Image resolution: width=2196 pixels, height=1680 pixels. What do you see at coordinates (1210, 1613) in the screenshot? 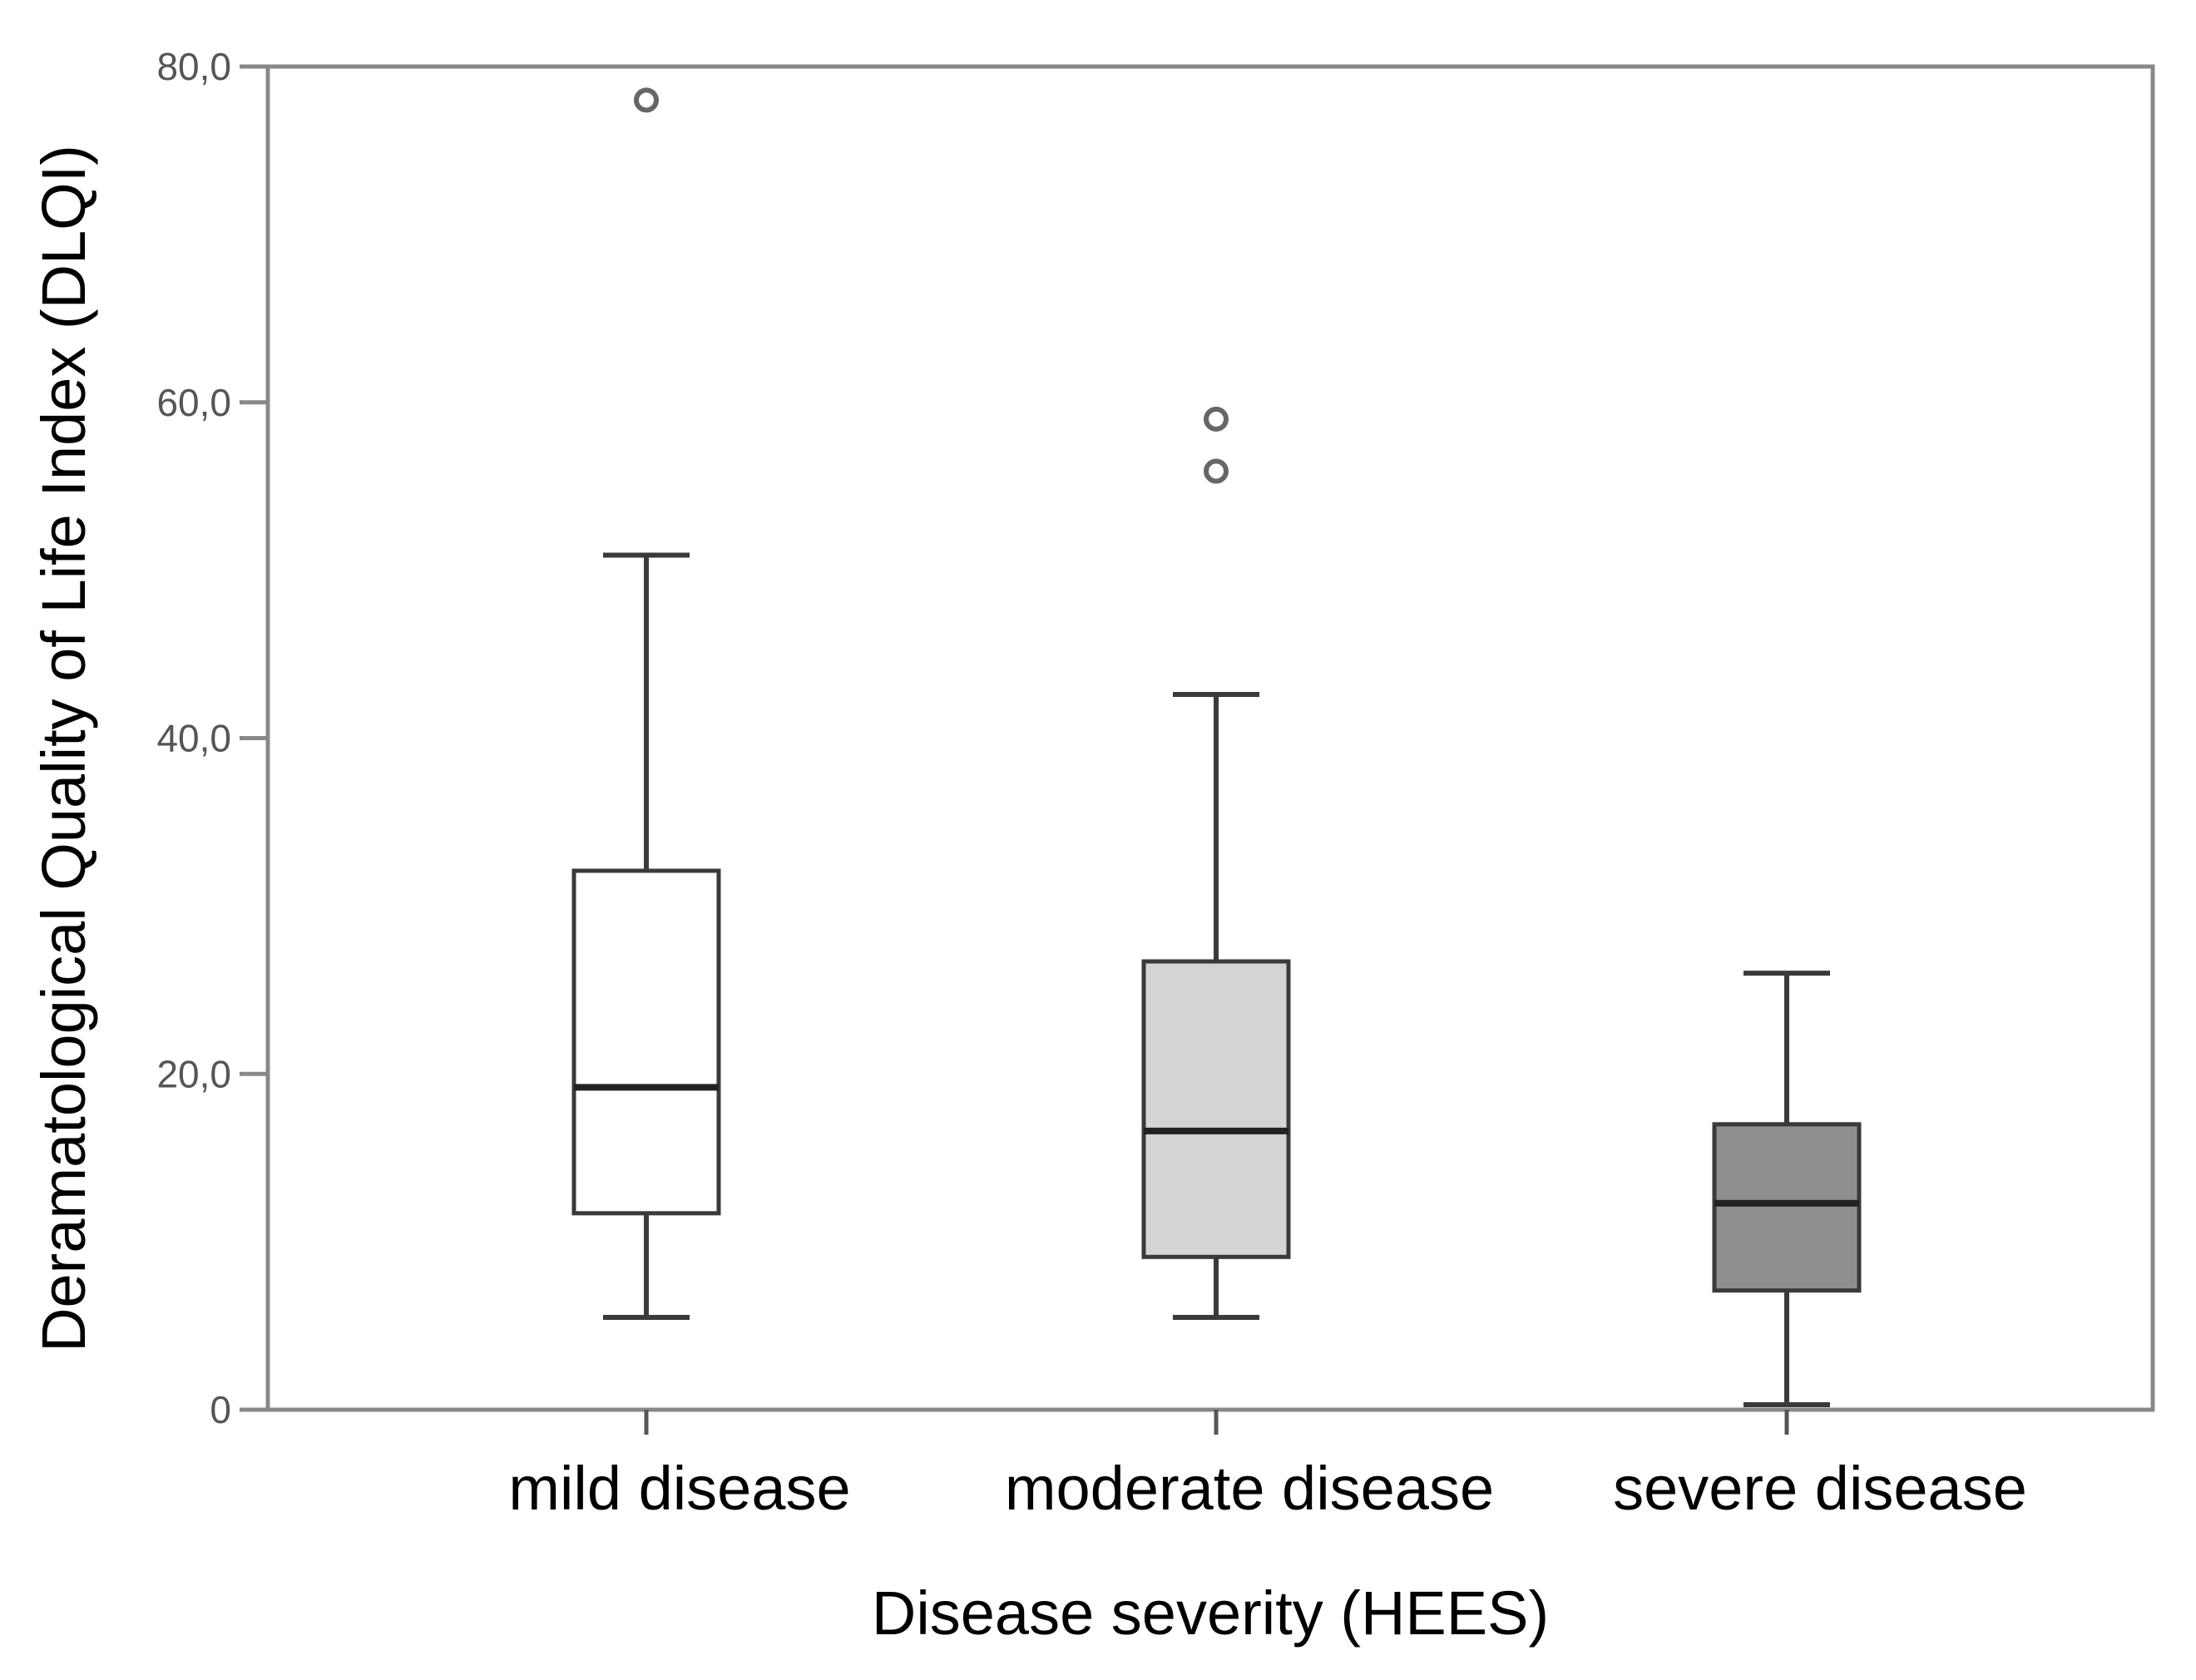
I see `x-axis-title: Disease severity (HEES)` at bounding box center [1210, 1613].